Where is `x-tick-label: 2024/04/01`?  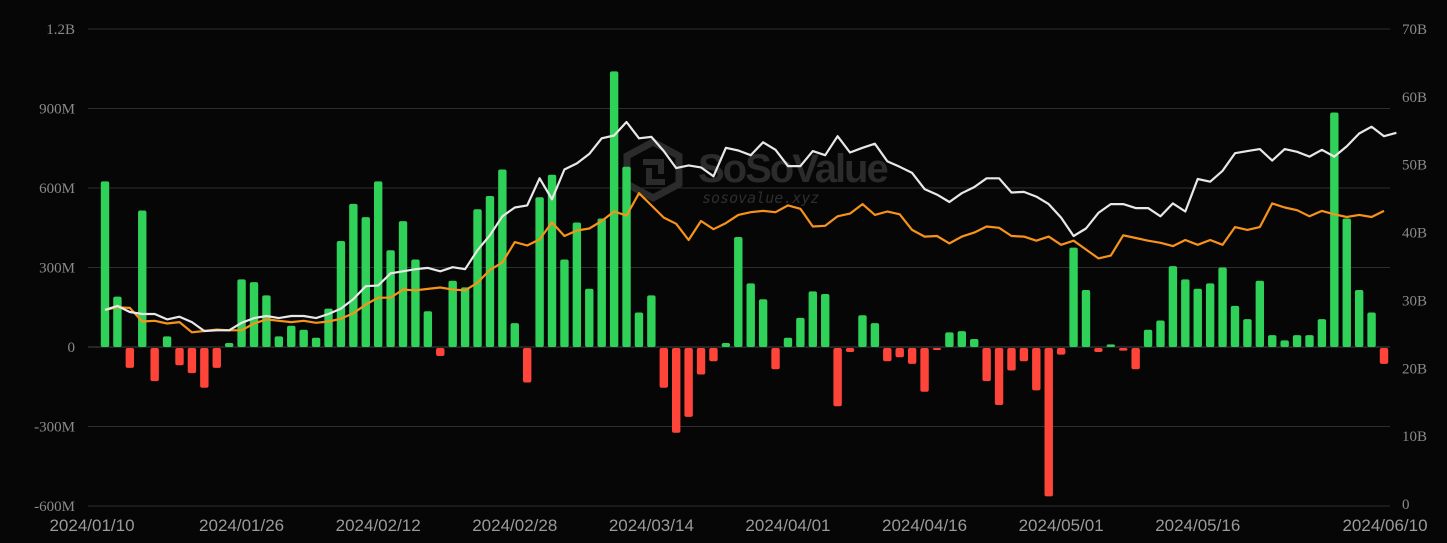
x-tick-label: 2024/04/01 is located at coordinates (787, 525).